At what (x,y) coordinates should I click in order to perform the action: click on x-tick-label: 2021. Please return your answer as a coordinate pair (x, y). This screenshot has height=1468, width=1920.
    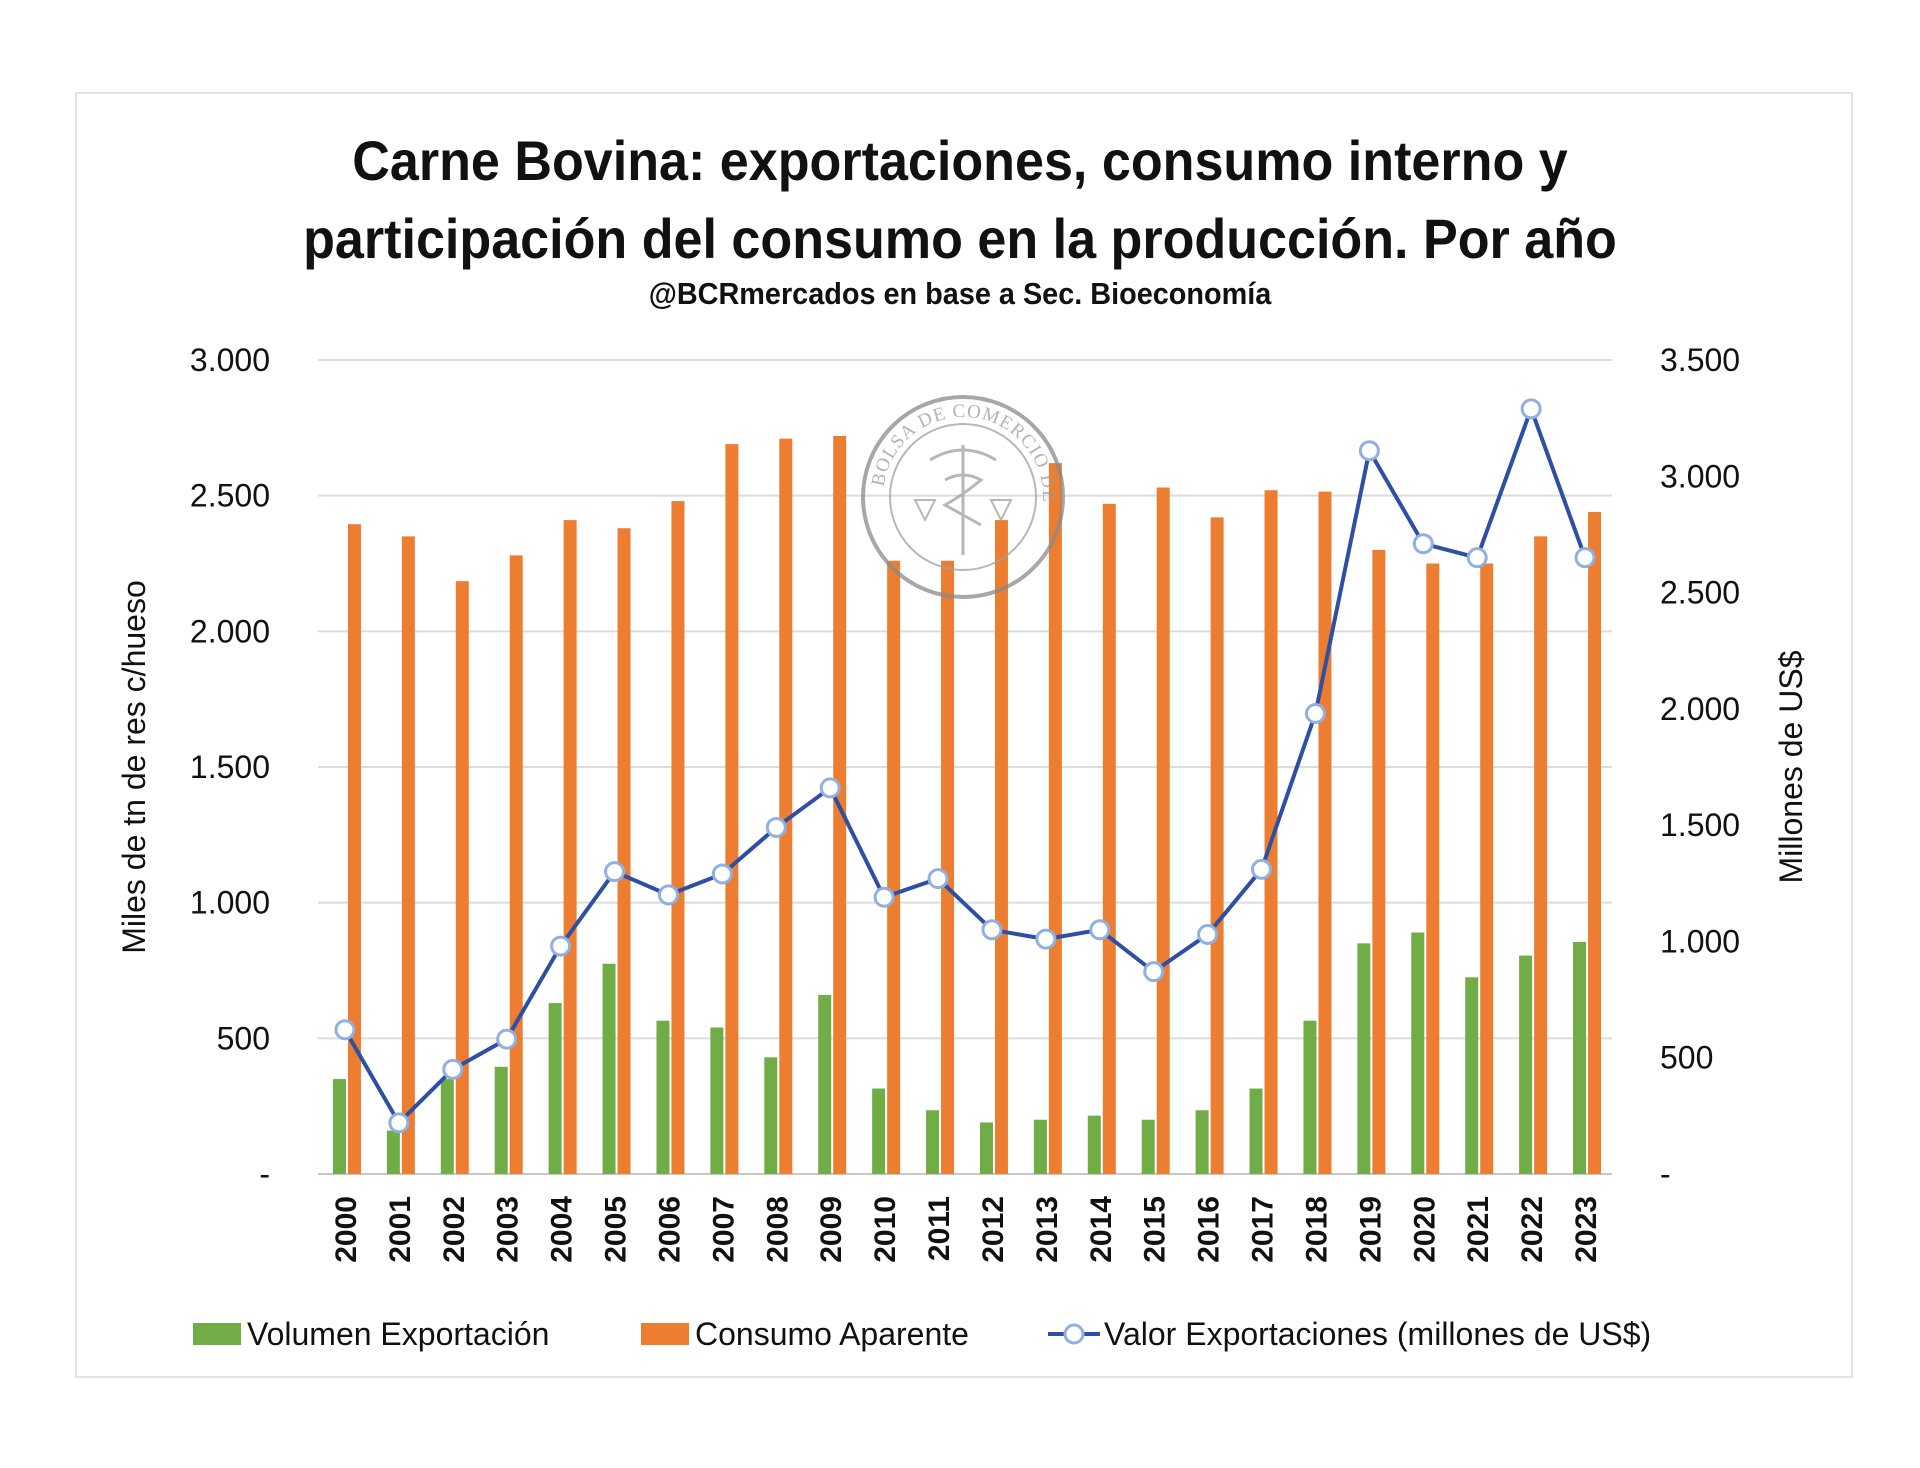
    Looking at the image, I should click on (1478, 1229).